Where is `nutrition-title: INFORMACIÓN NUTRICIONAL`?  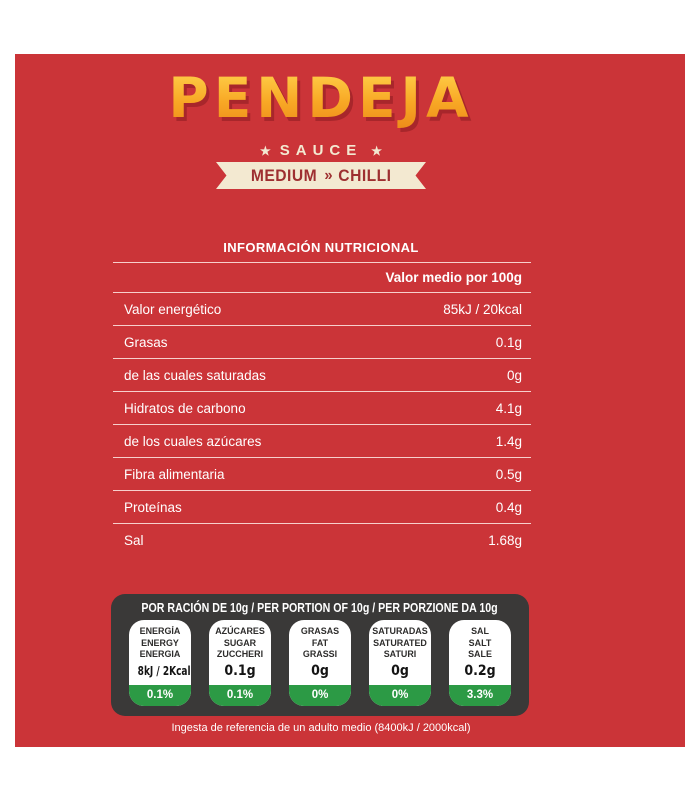
nutrition-title: INFORMACIÓN NUTRICIONAL is located at coordinates (321, 247).